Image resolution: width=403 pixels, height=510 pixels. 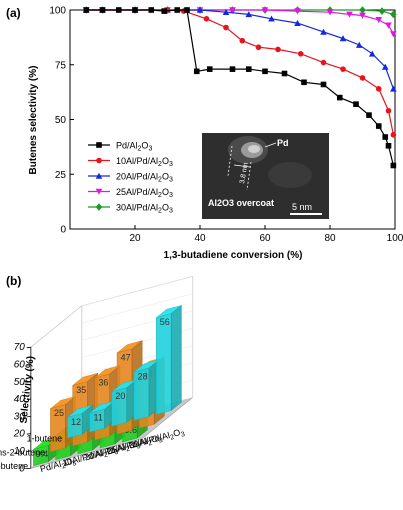 What do you see at coordinates (107, 385) in the screenshot?
I see `panel-b-bars: 9.414251435122036119.64720342856` at bounding box center [107, 385].